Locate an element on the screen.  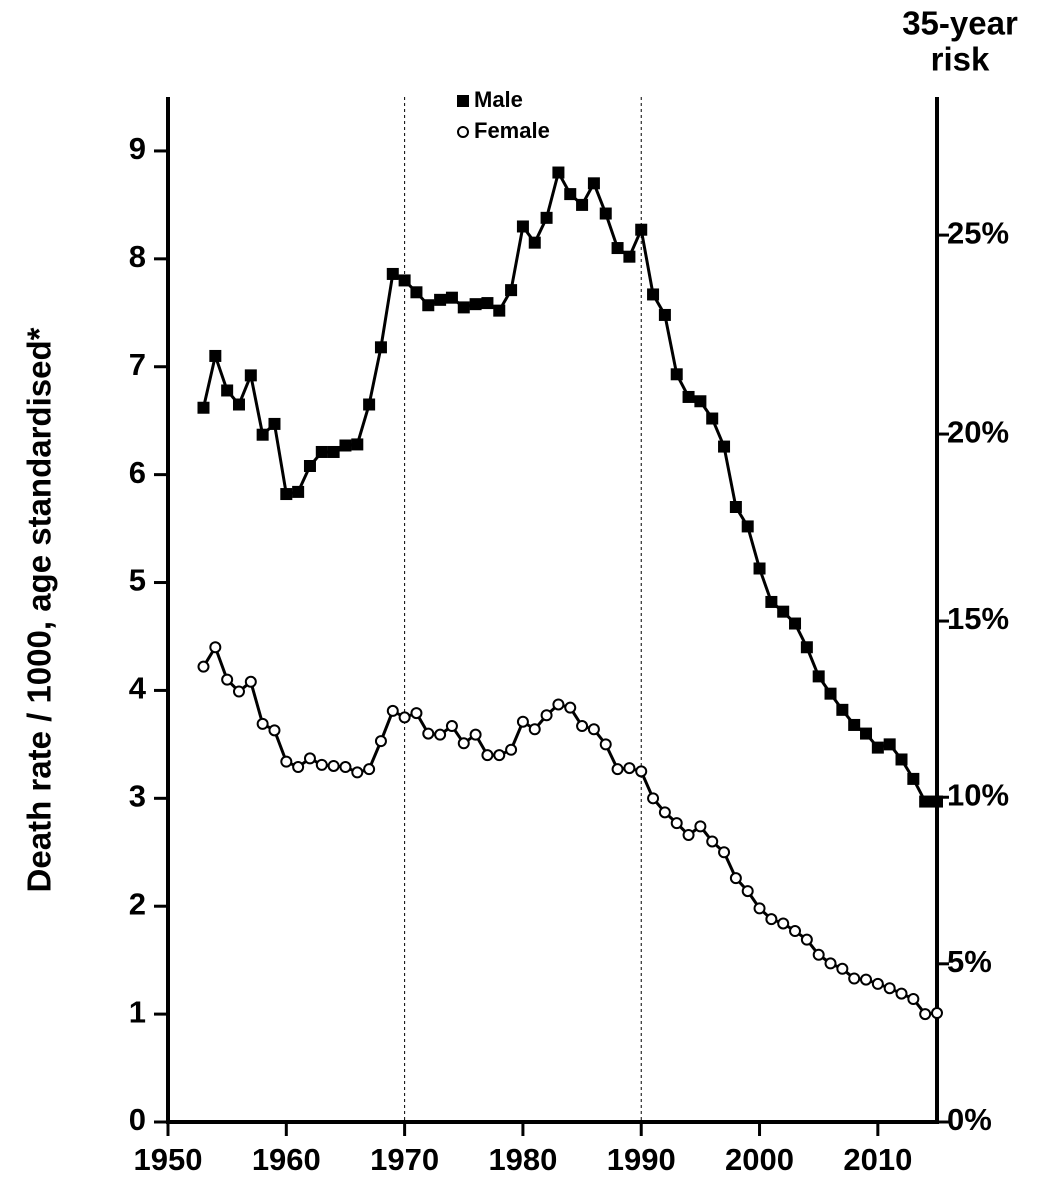
legend-label: Male is located at coordinates (498, 99).